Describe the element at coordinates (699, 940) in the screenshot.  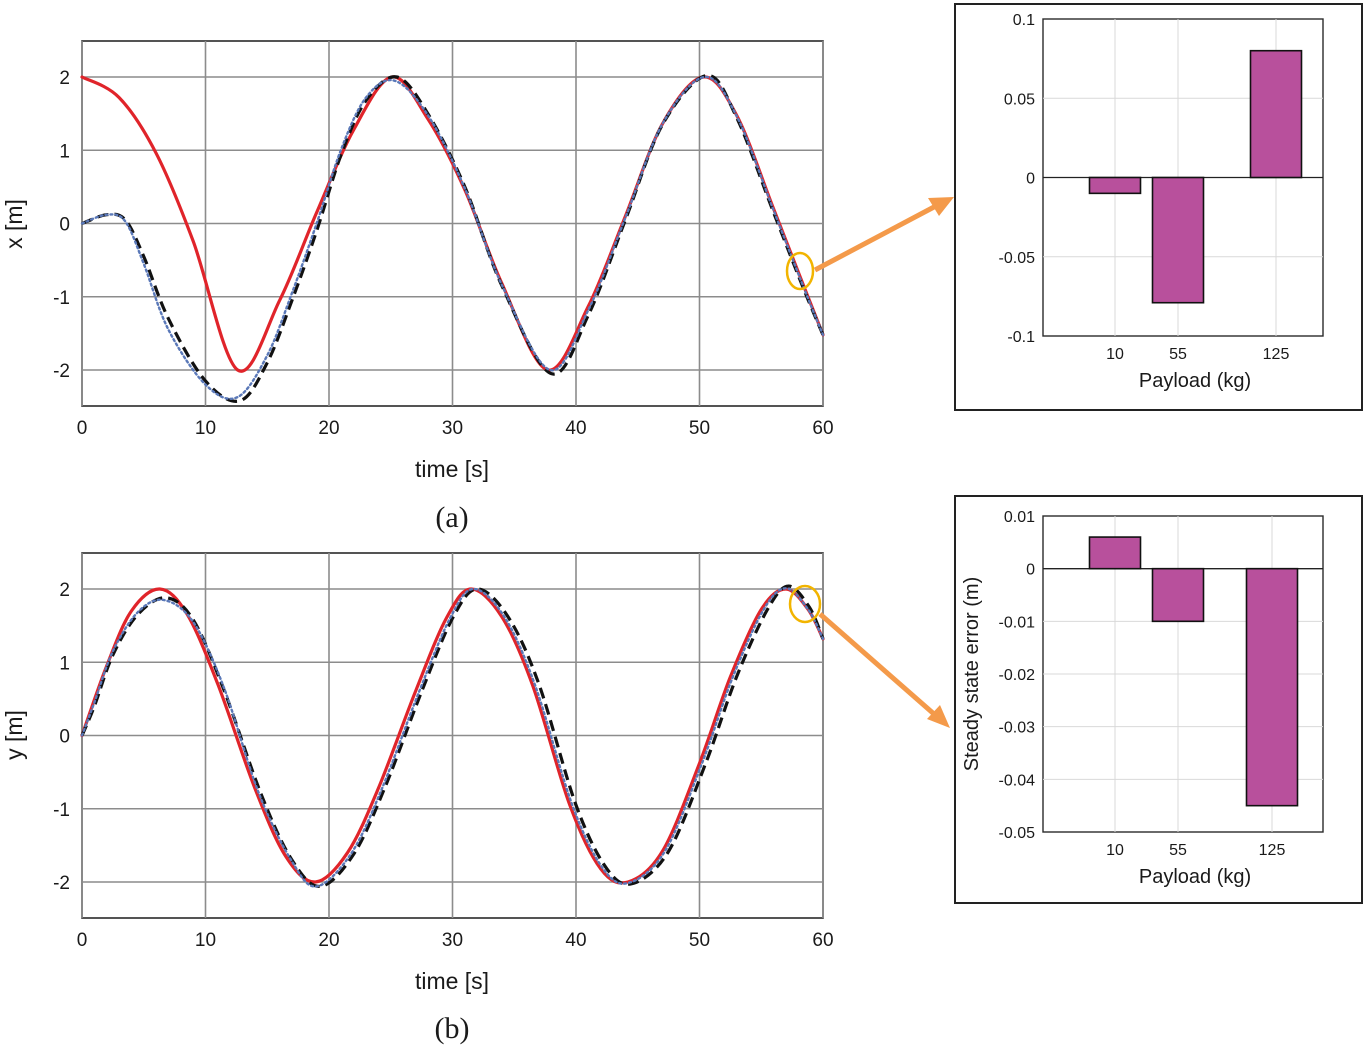
I see `chart-b-xtick-5: 50` at that location.